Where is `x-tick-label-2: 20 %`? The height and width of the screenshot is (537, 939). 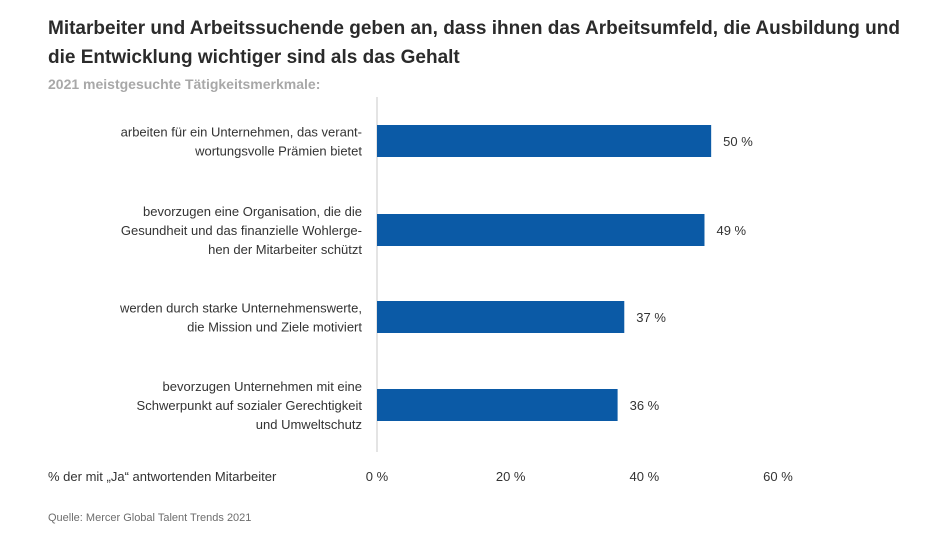
x-tick-label-2: 20 % is located at coordinates (511, 476).